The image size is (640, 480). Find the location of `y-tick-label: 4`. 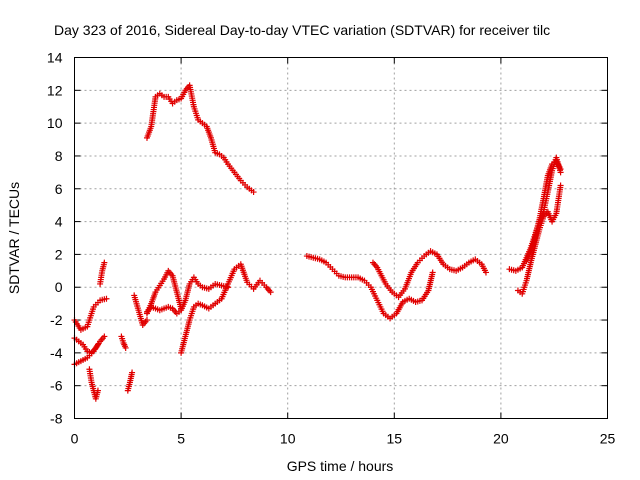

y-tick-label: 4 is located at coordinates (59, 222).